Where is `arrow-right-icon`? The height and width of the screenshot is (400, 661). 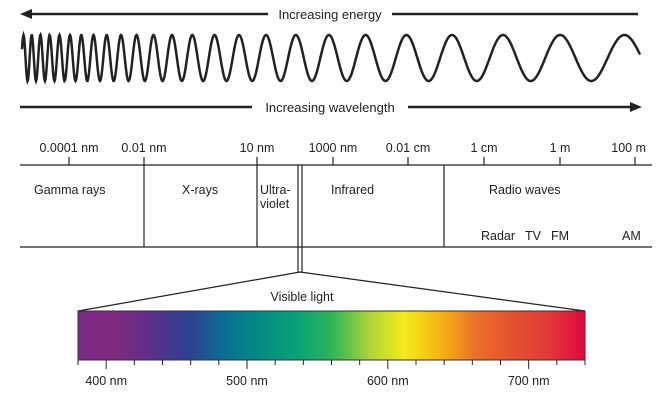
arrow-right-icon is located at coordinates (636, 107).